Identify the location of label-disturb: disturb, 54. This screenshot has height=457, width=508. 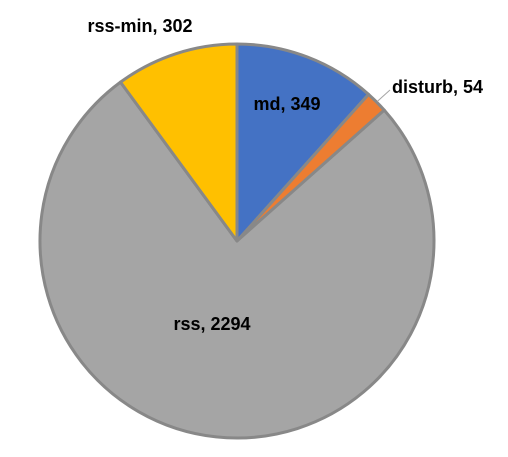
(437, 87).